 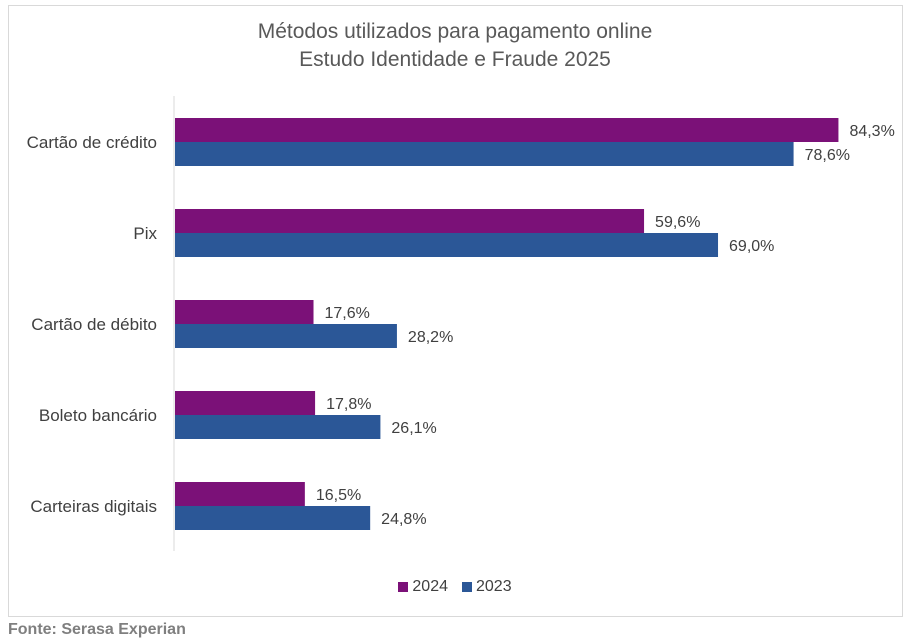 I want to click on legend-item-2024: 2024, so click(x=423, y=587).